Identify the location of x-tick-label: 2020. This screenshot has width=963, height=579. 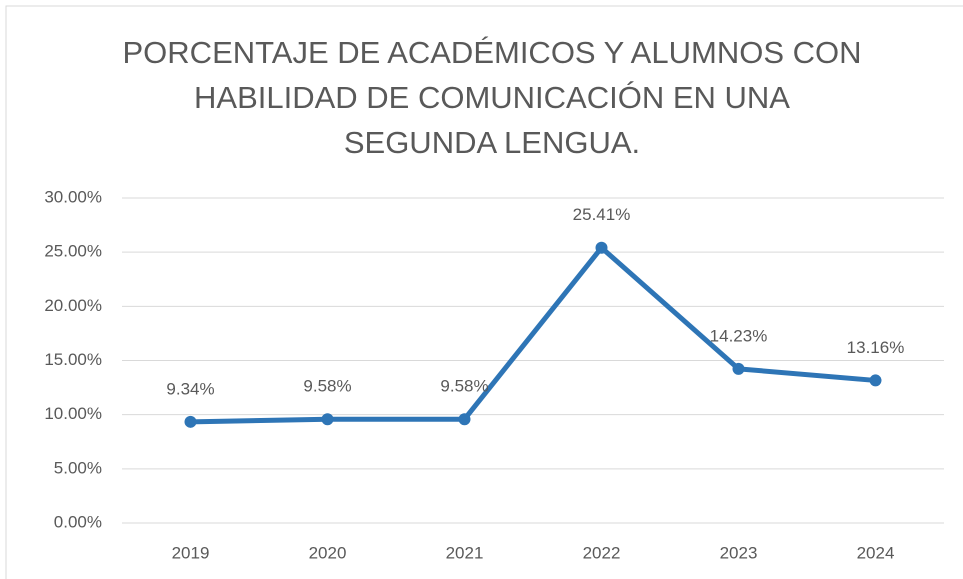
(328, 552).